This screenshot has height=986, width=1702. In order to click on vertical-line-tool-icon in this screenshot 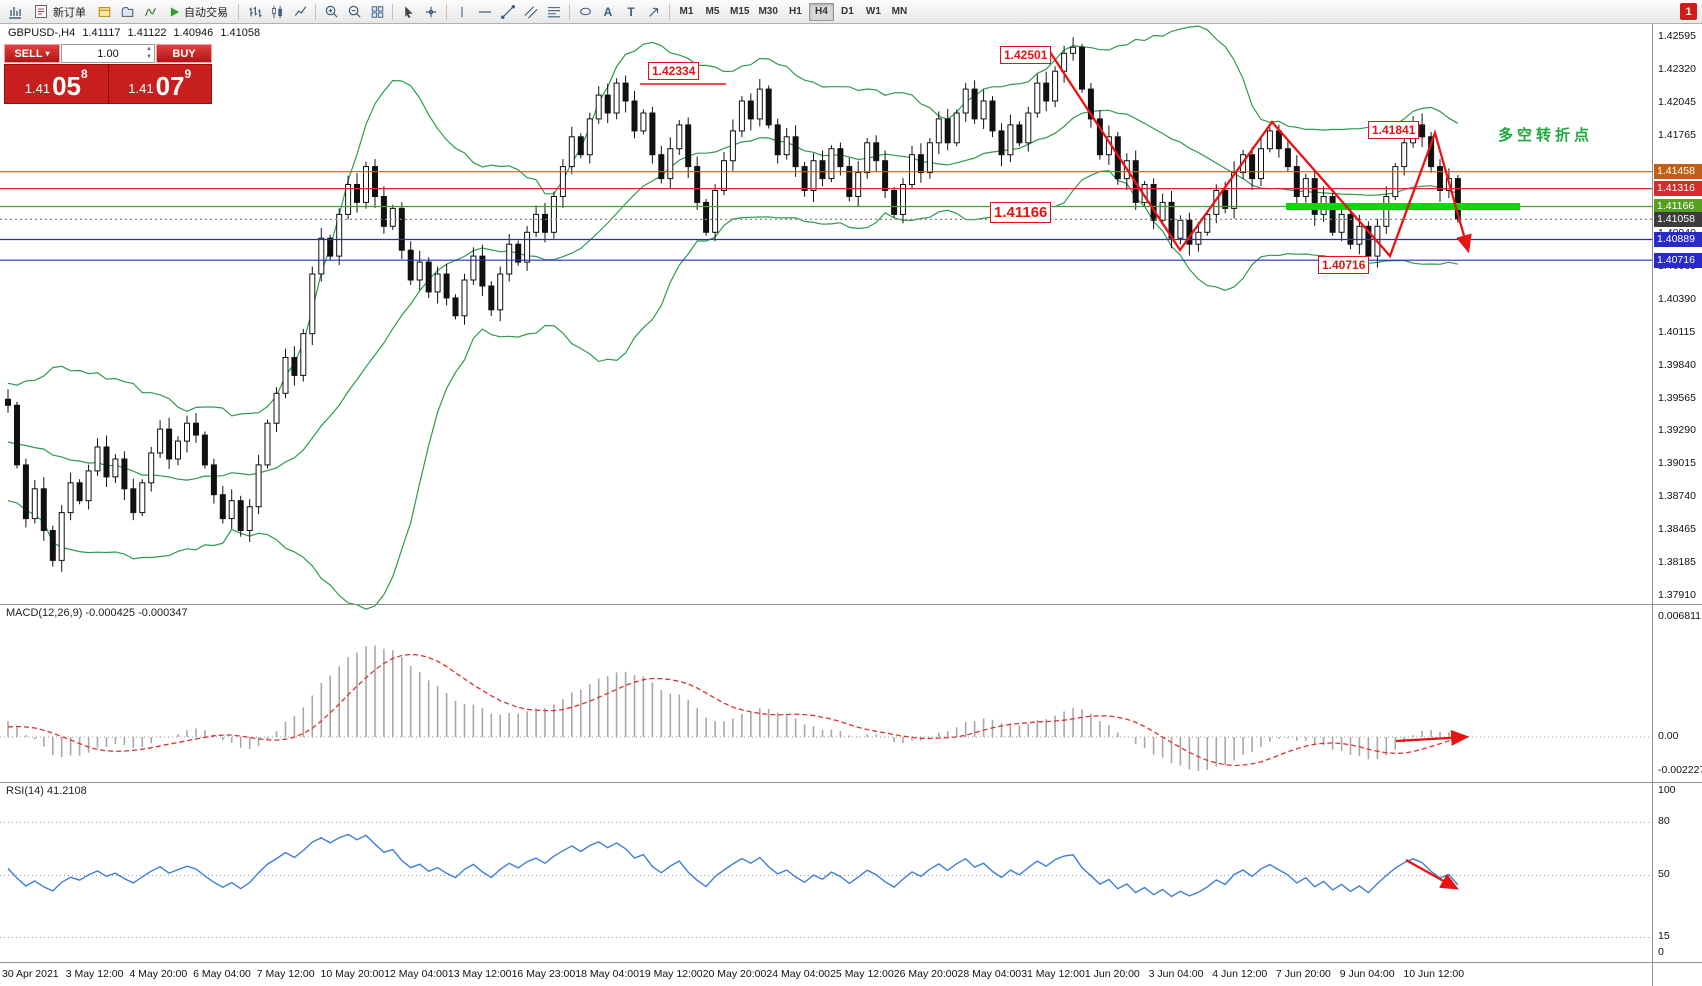, I will do `click(462, 12)`.